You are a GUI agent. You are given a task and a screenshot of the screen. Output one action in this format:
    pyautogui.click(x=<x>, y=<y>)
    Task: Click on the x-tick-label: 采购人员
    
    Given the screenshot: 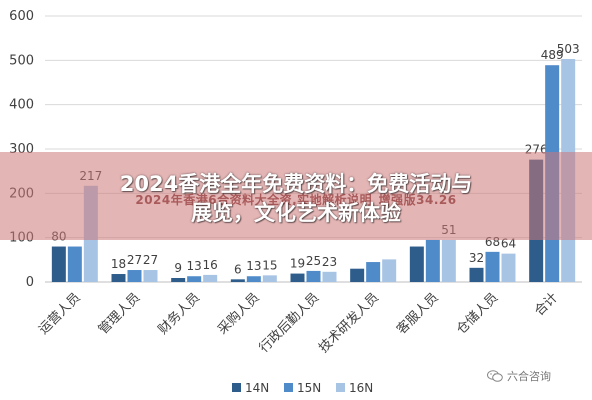 What is the action you would take?
    pyautogui.click(x=239, y=314)
    